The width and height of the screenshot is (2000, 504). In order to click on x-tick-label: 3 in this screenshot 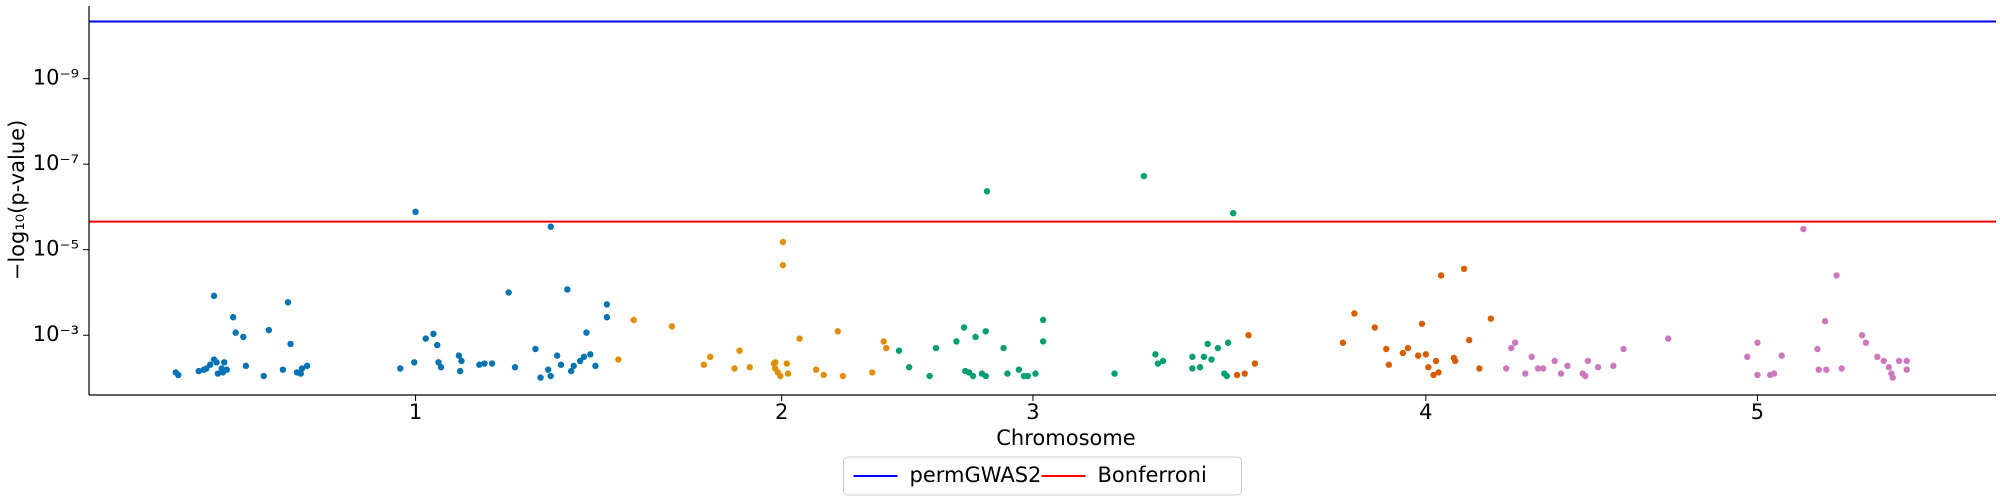, I will do `click(1032, 412)`.